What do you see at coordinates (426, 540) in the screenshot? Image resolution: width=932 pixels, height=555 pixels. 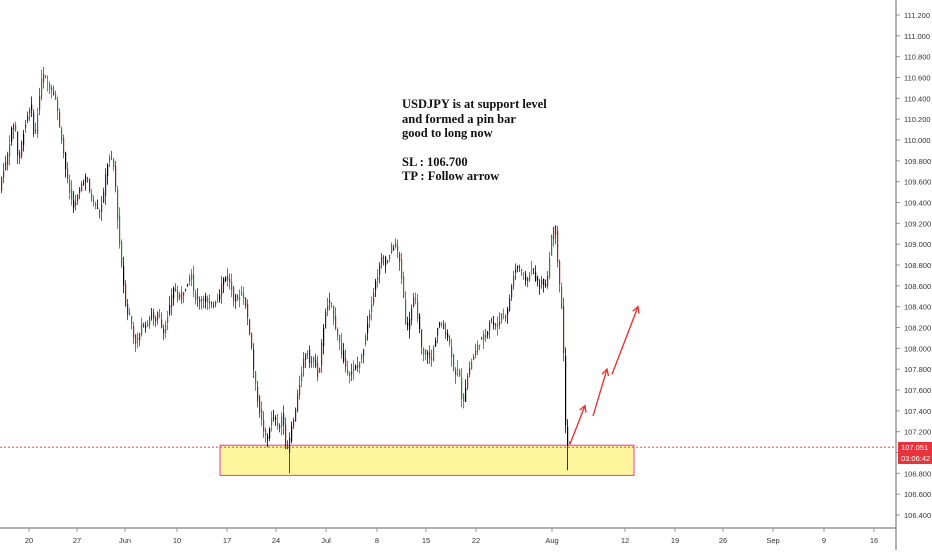 I see `x-tick-label: 15` at bounding box center [426, 540].